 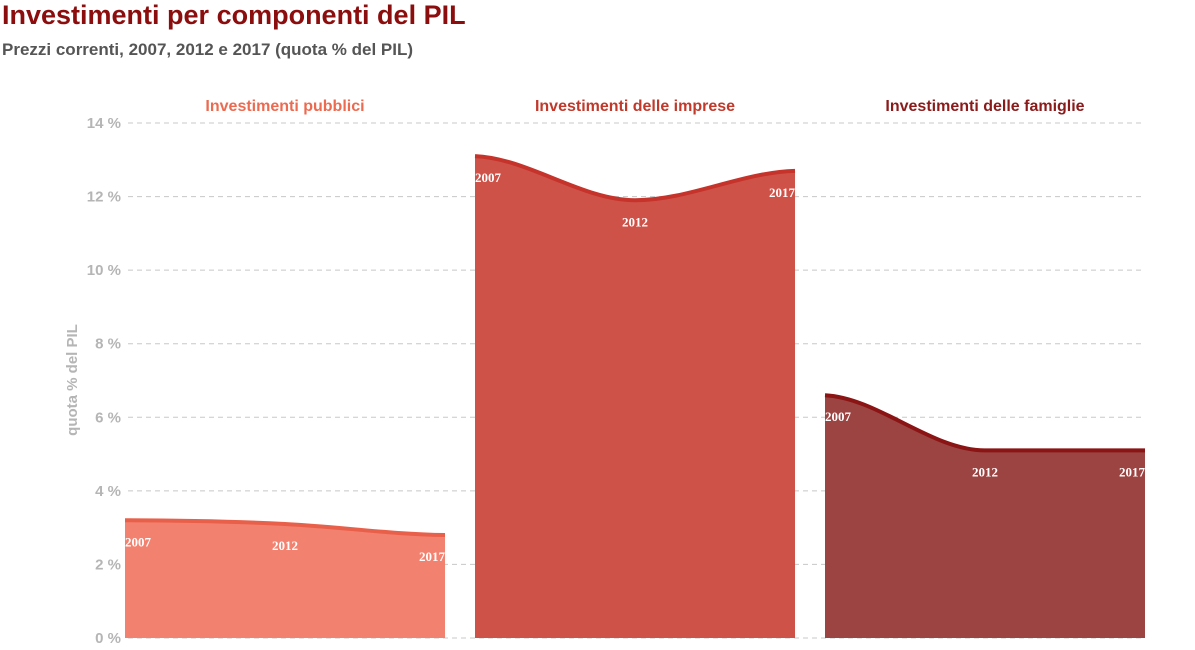 I want to click on panel-title-investimenti-pubblici: Investimenti pubblici, so click(x=284, y=106).